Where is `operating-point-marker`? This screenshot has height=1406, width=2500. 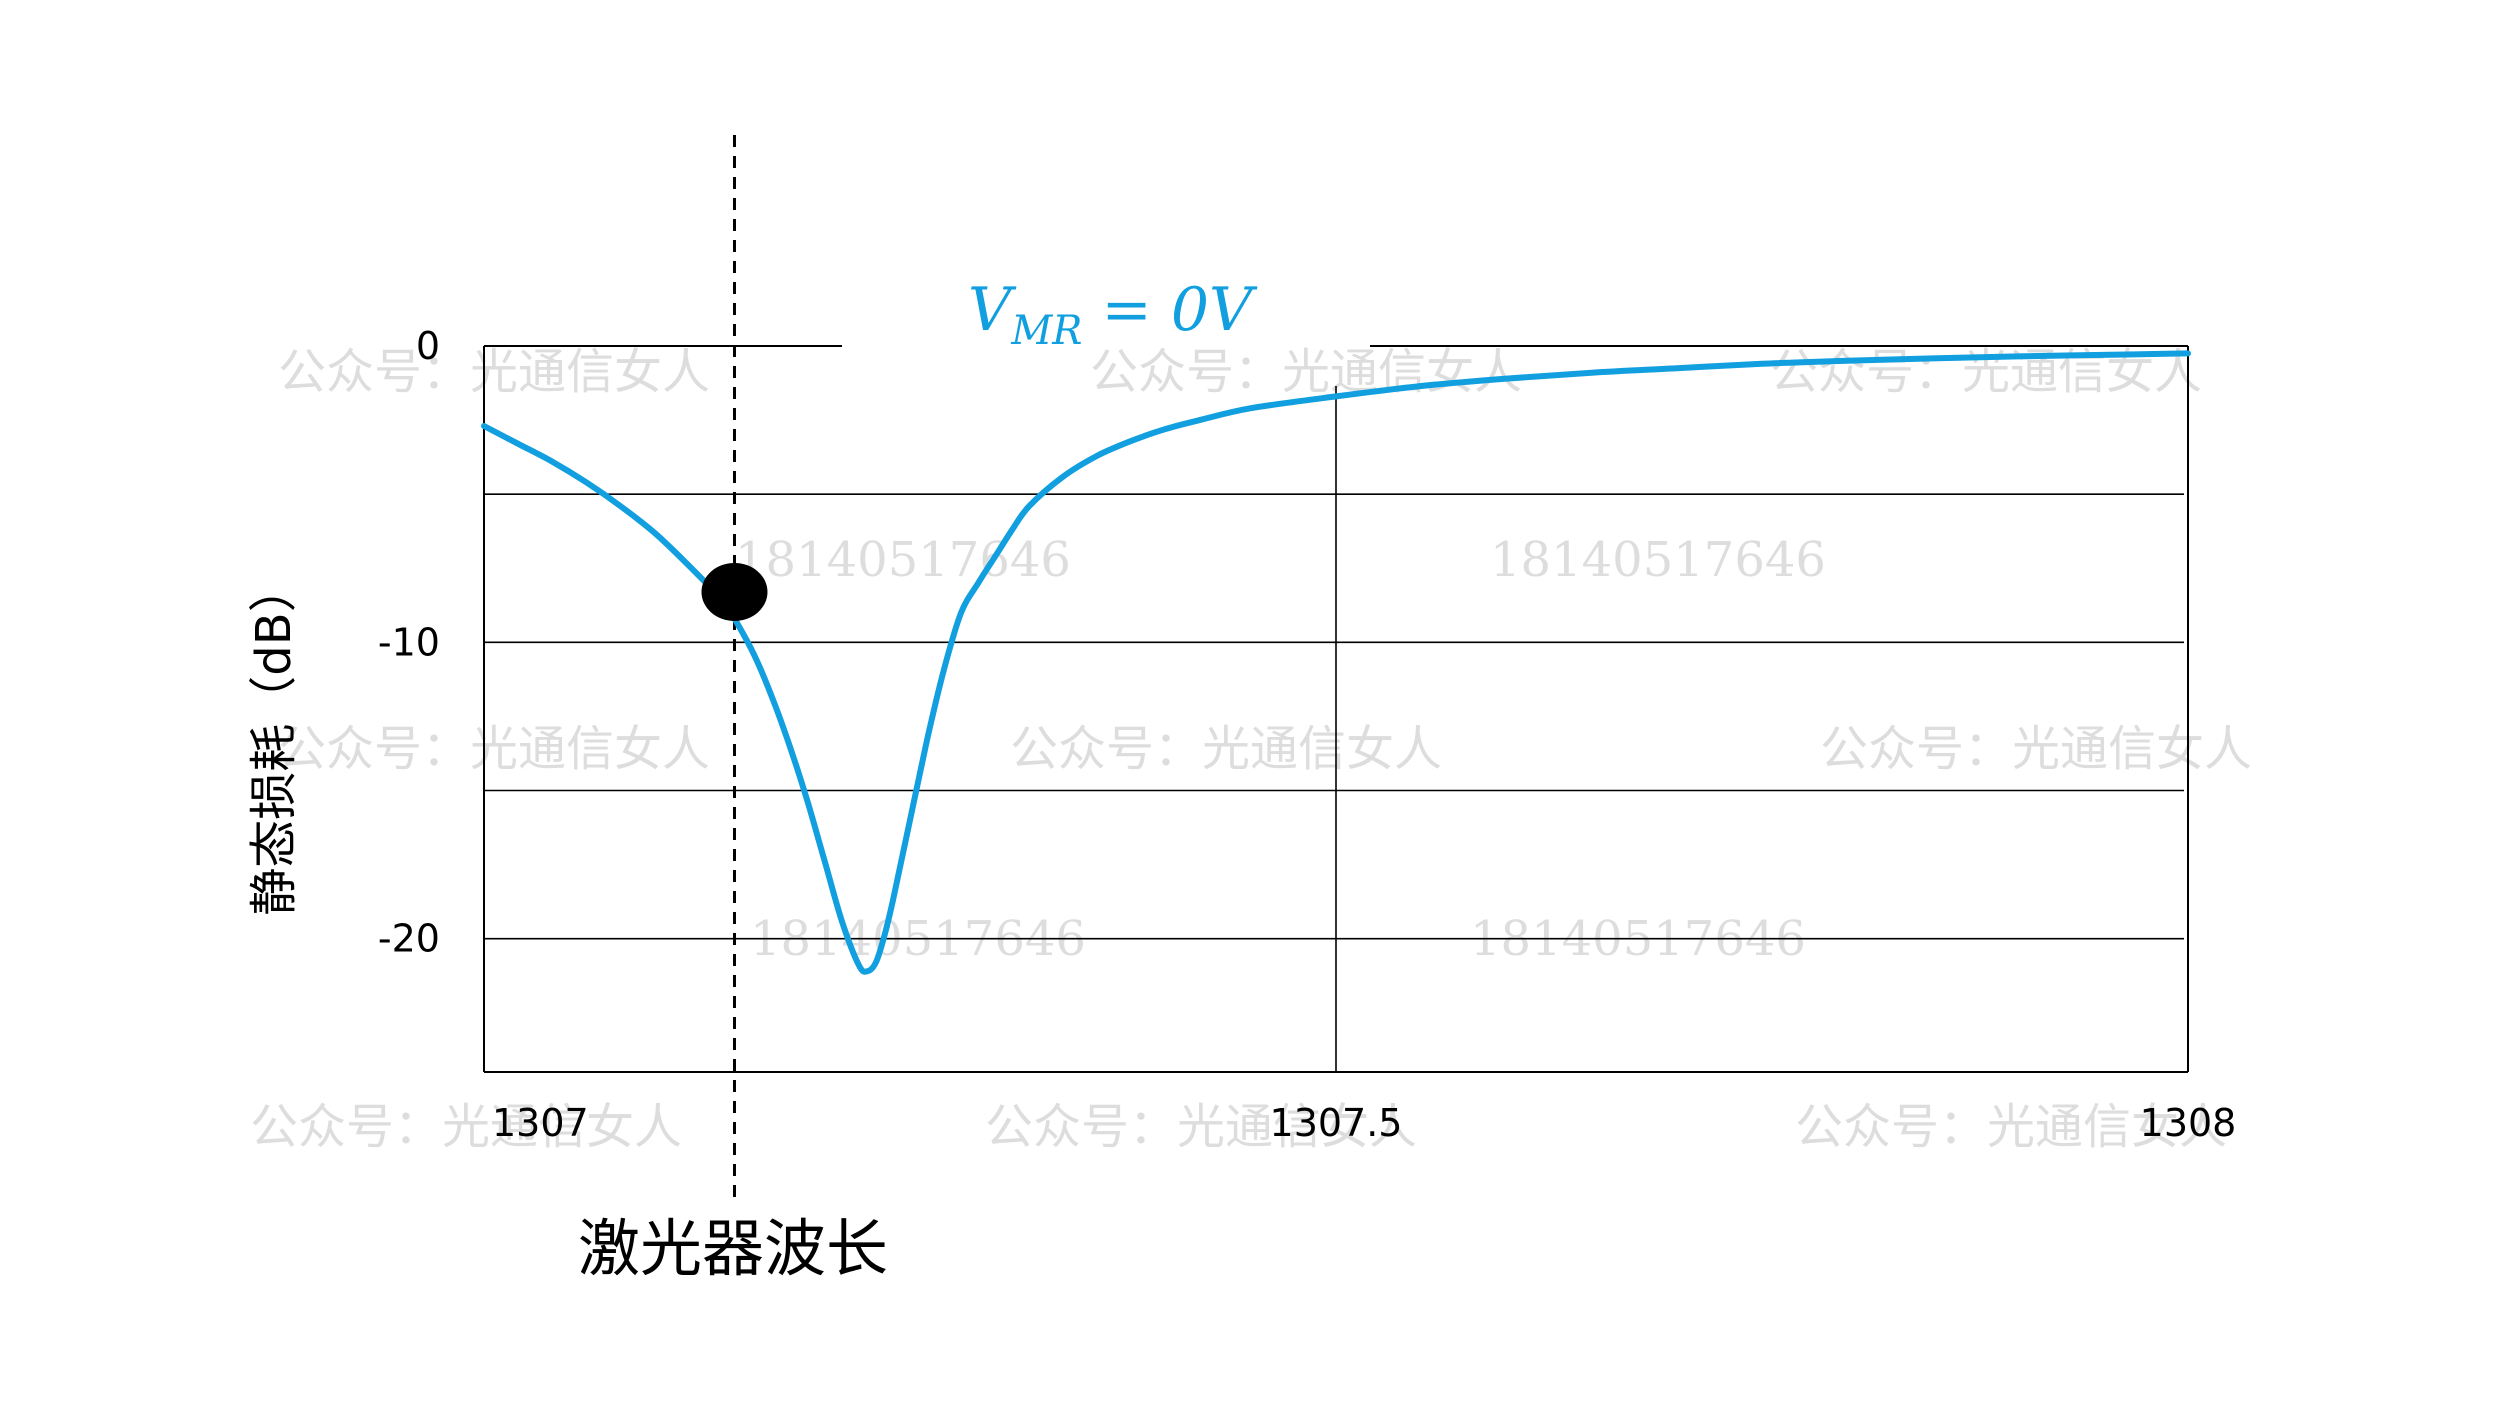 operating-point-marker is located at coordinates (734, 591).